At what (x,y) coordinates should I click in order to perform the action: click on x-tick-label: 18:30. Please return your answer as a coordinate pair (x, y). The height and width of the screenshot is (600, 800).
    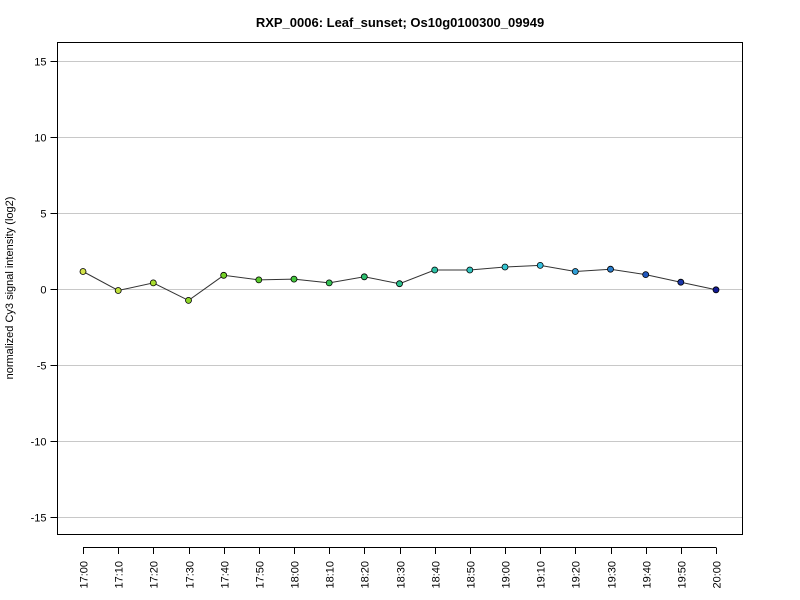
    Looking at the image, I should click on (402, 575).